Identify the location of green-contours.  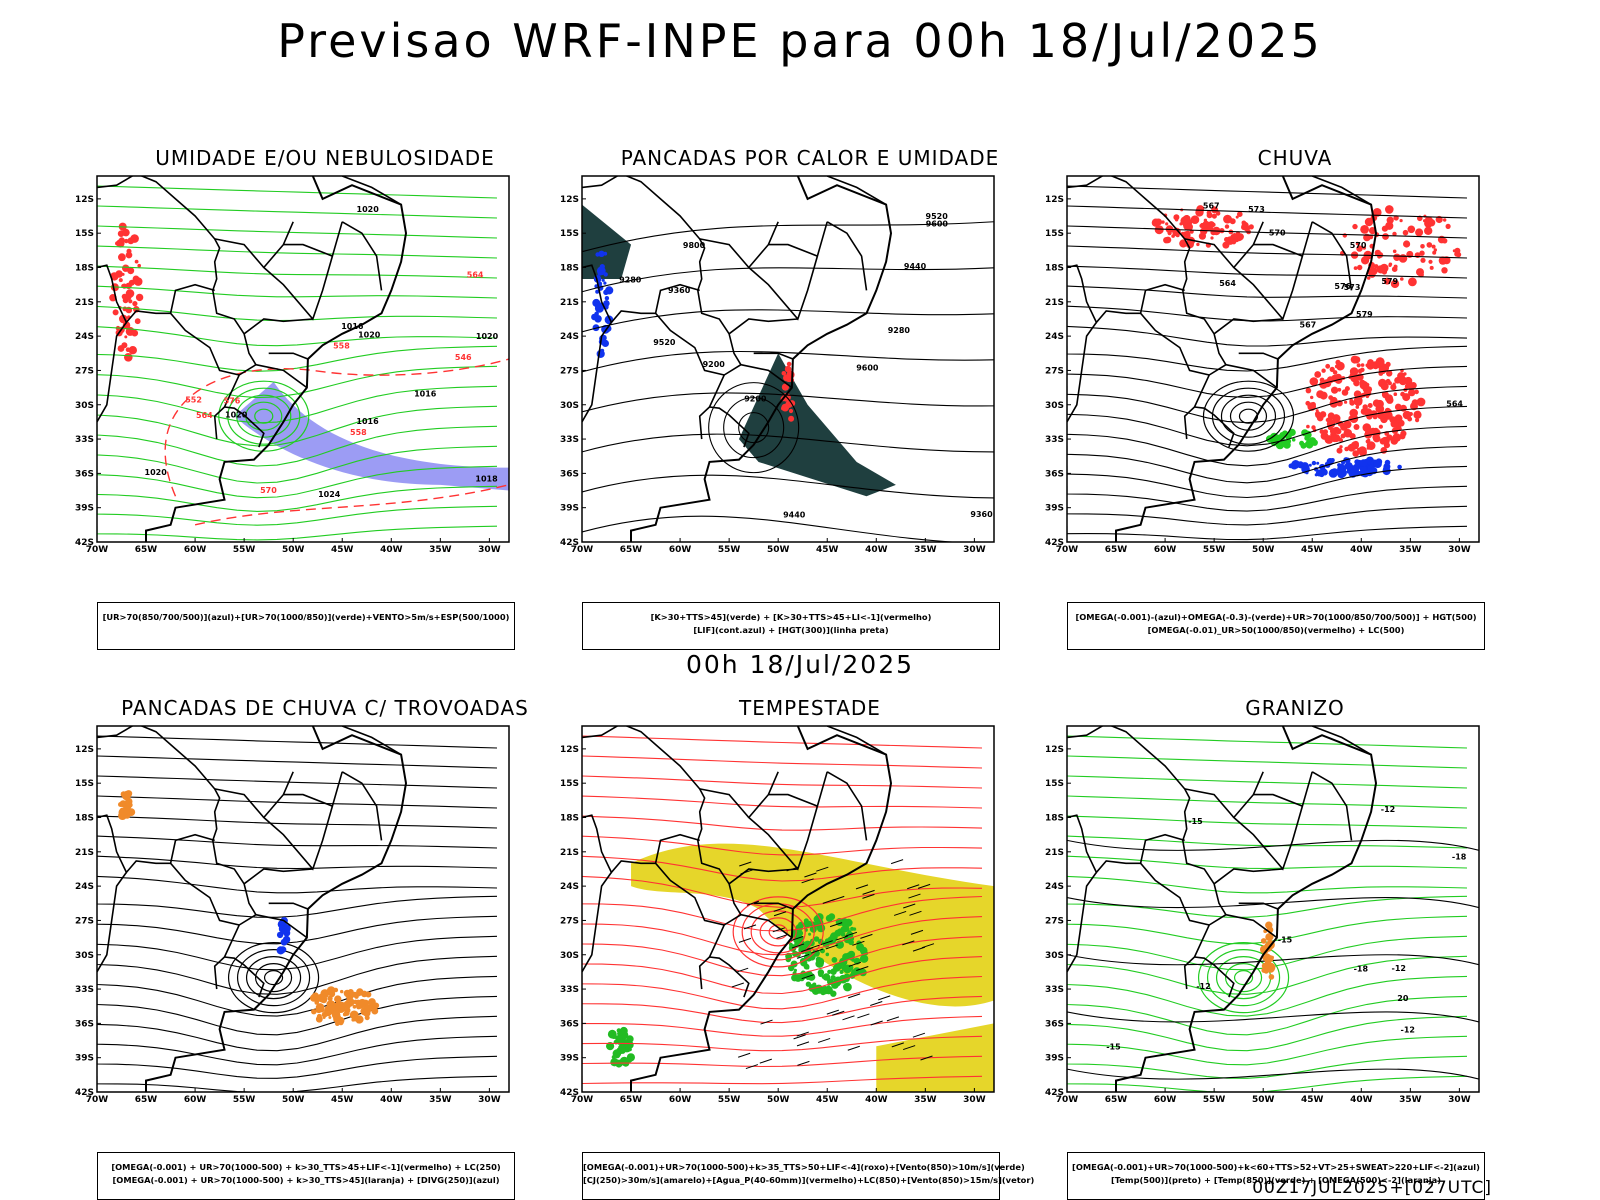
(297, 363).